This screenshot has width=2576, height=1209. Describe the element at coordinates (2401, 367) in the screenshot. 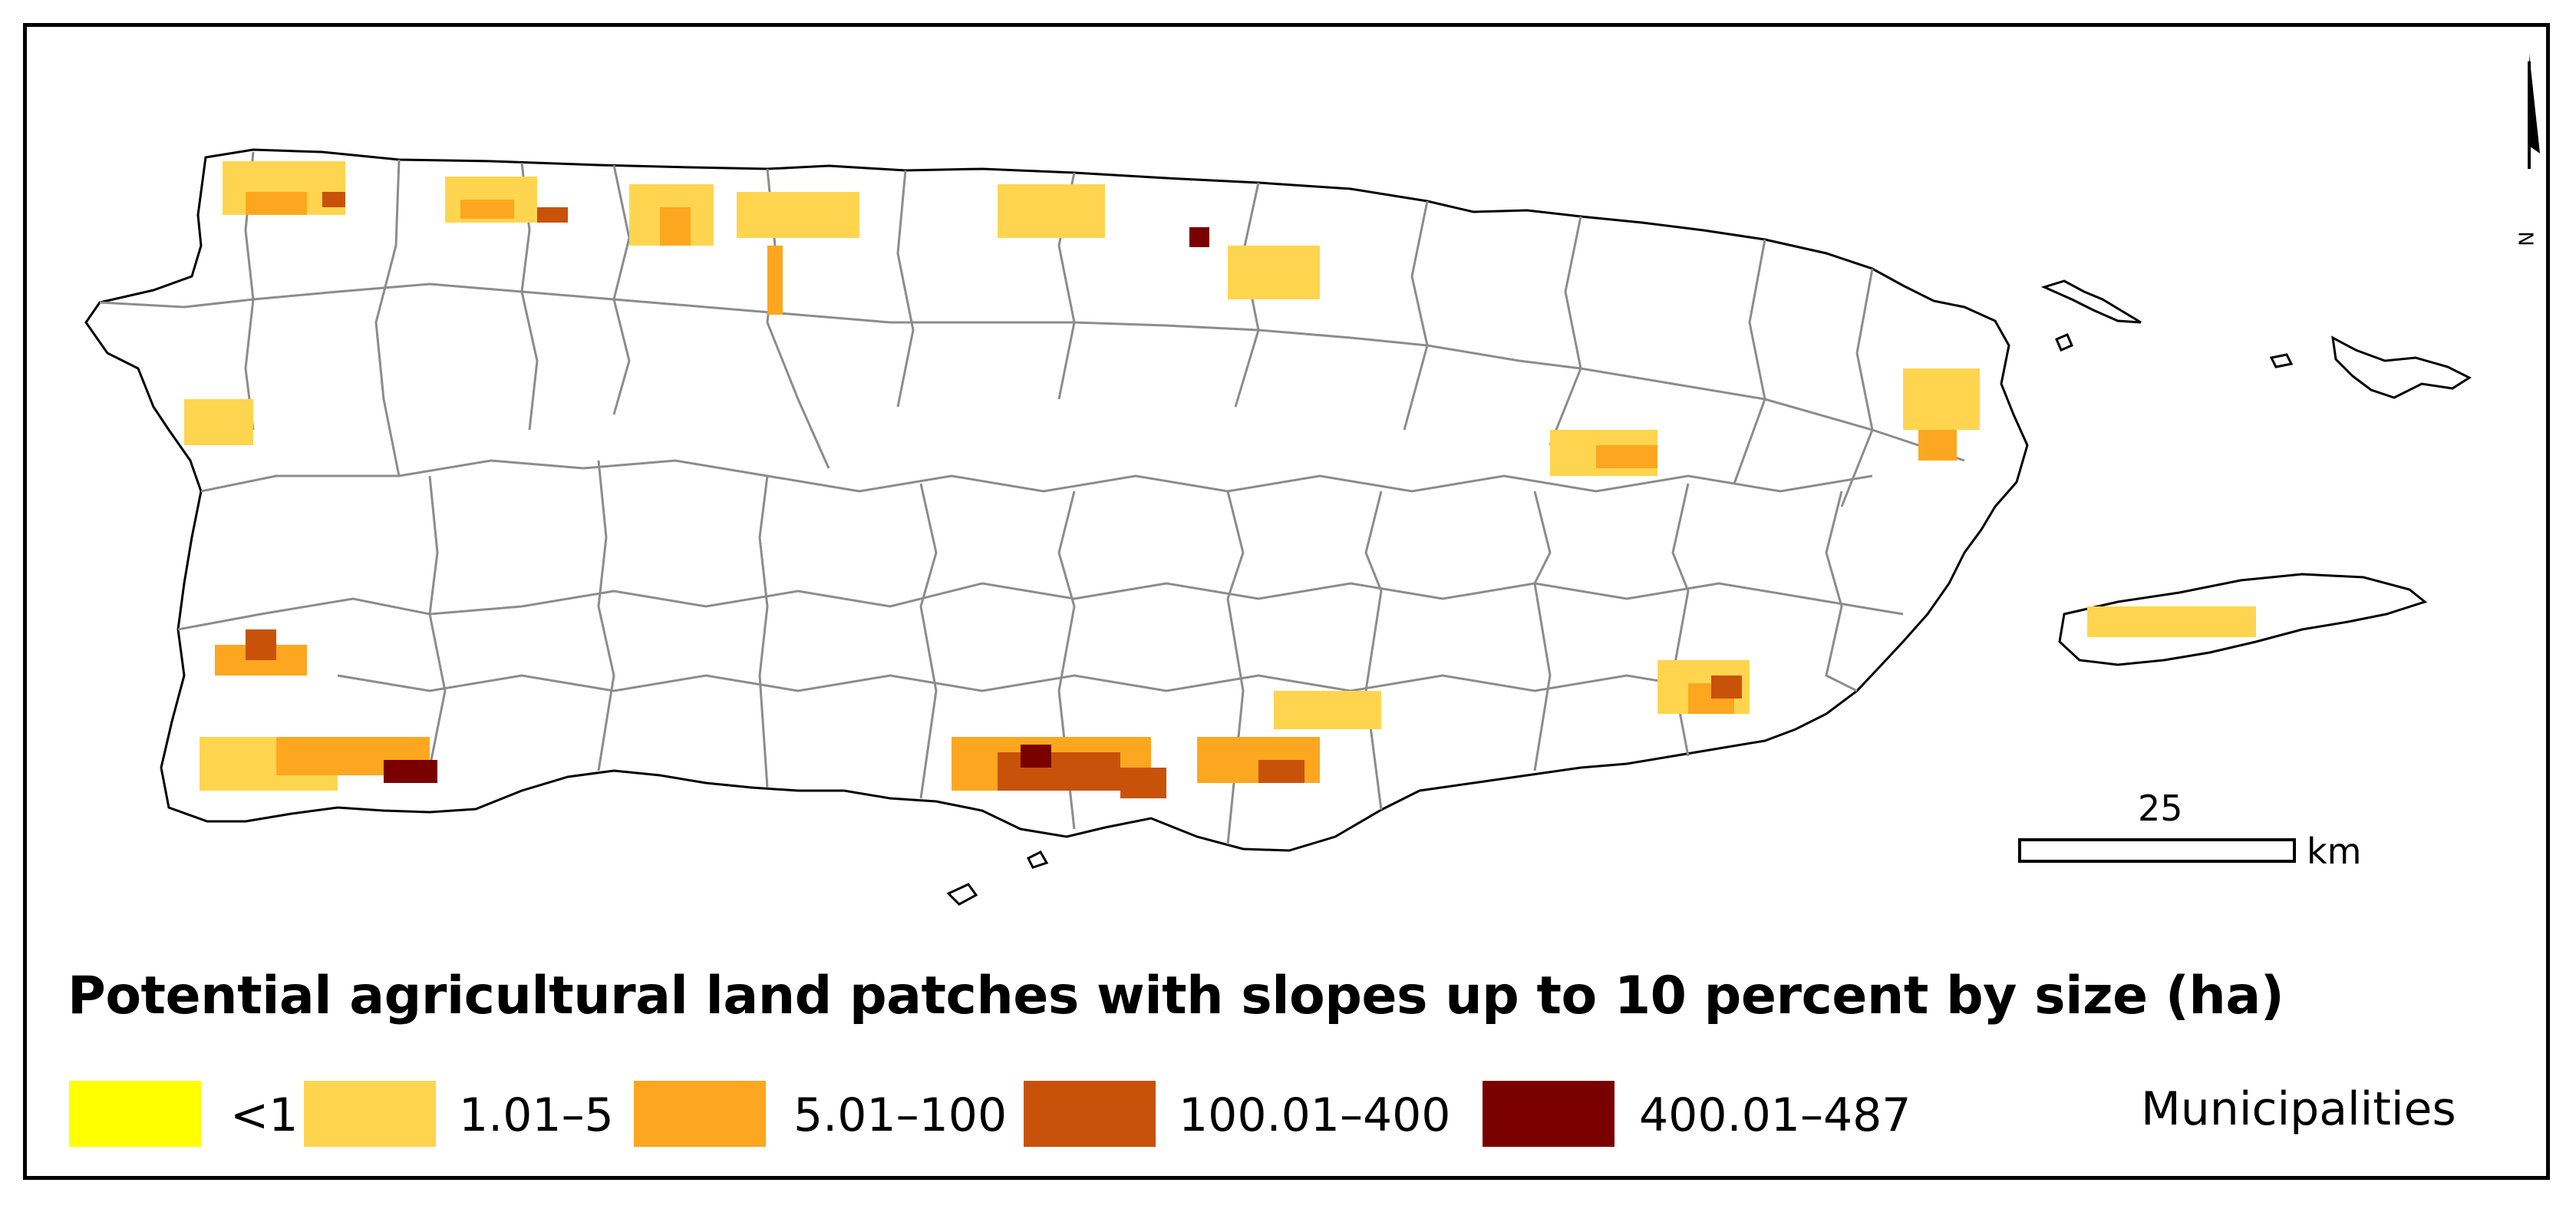

I see `culebra-island` at that location.